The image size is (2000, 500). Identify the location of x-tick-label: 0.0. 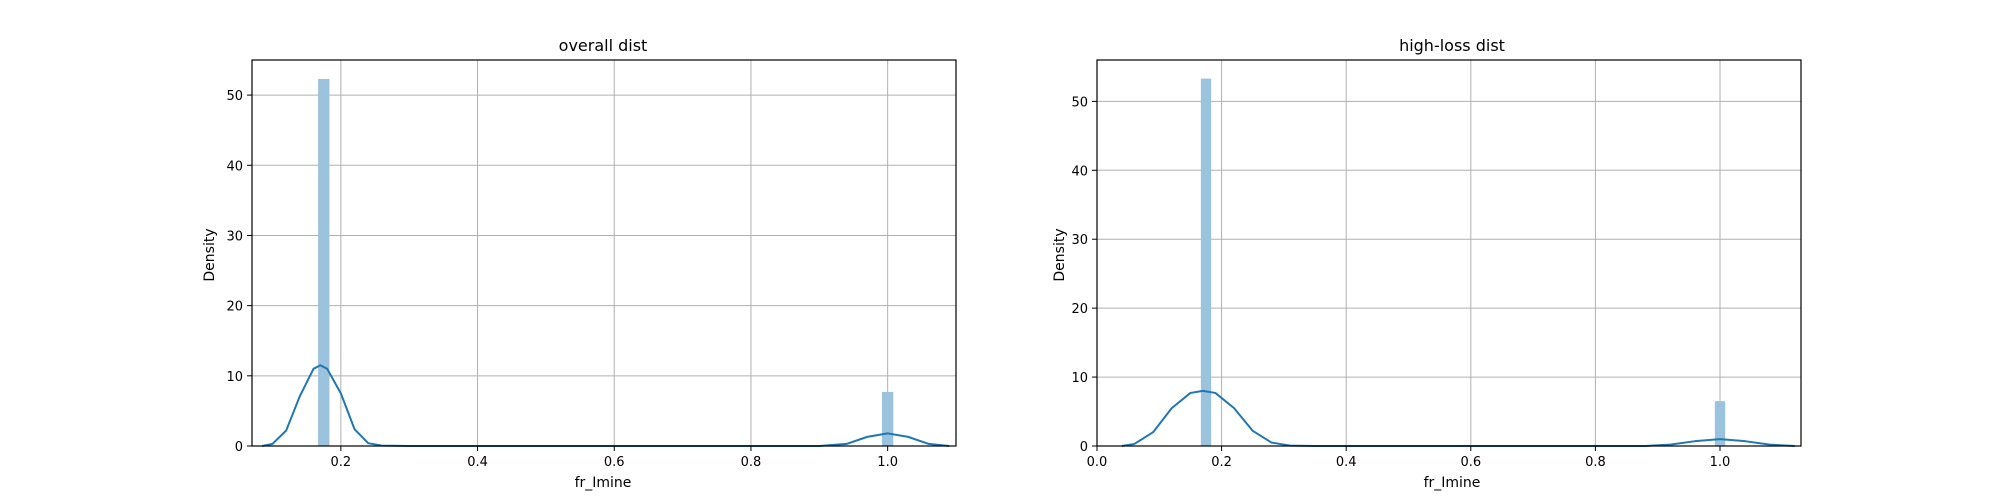
(1097, 462).